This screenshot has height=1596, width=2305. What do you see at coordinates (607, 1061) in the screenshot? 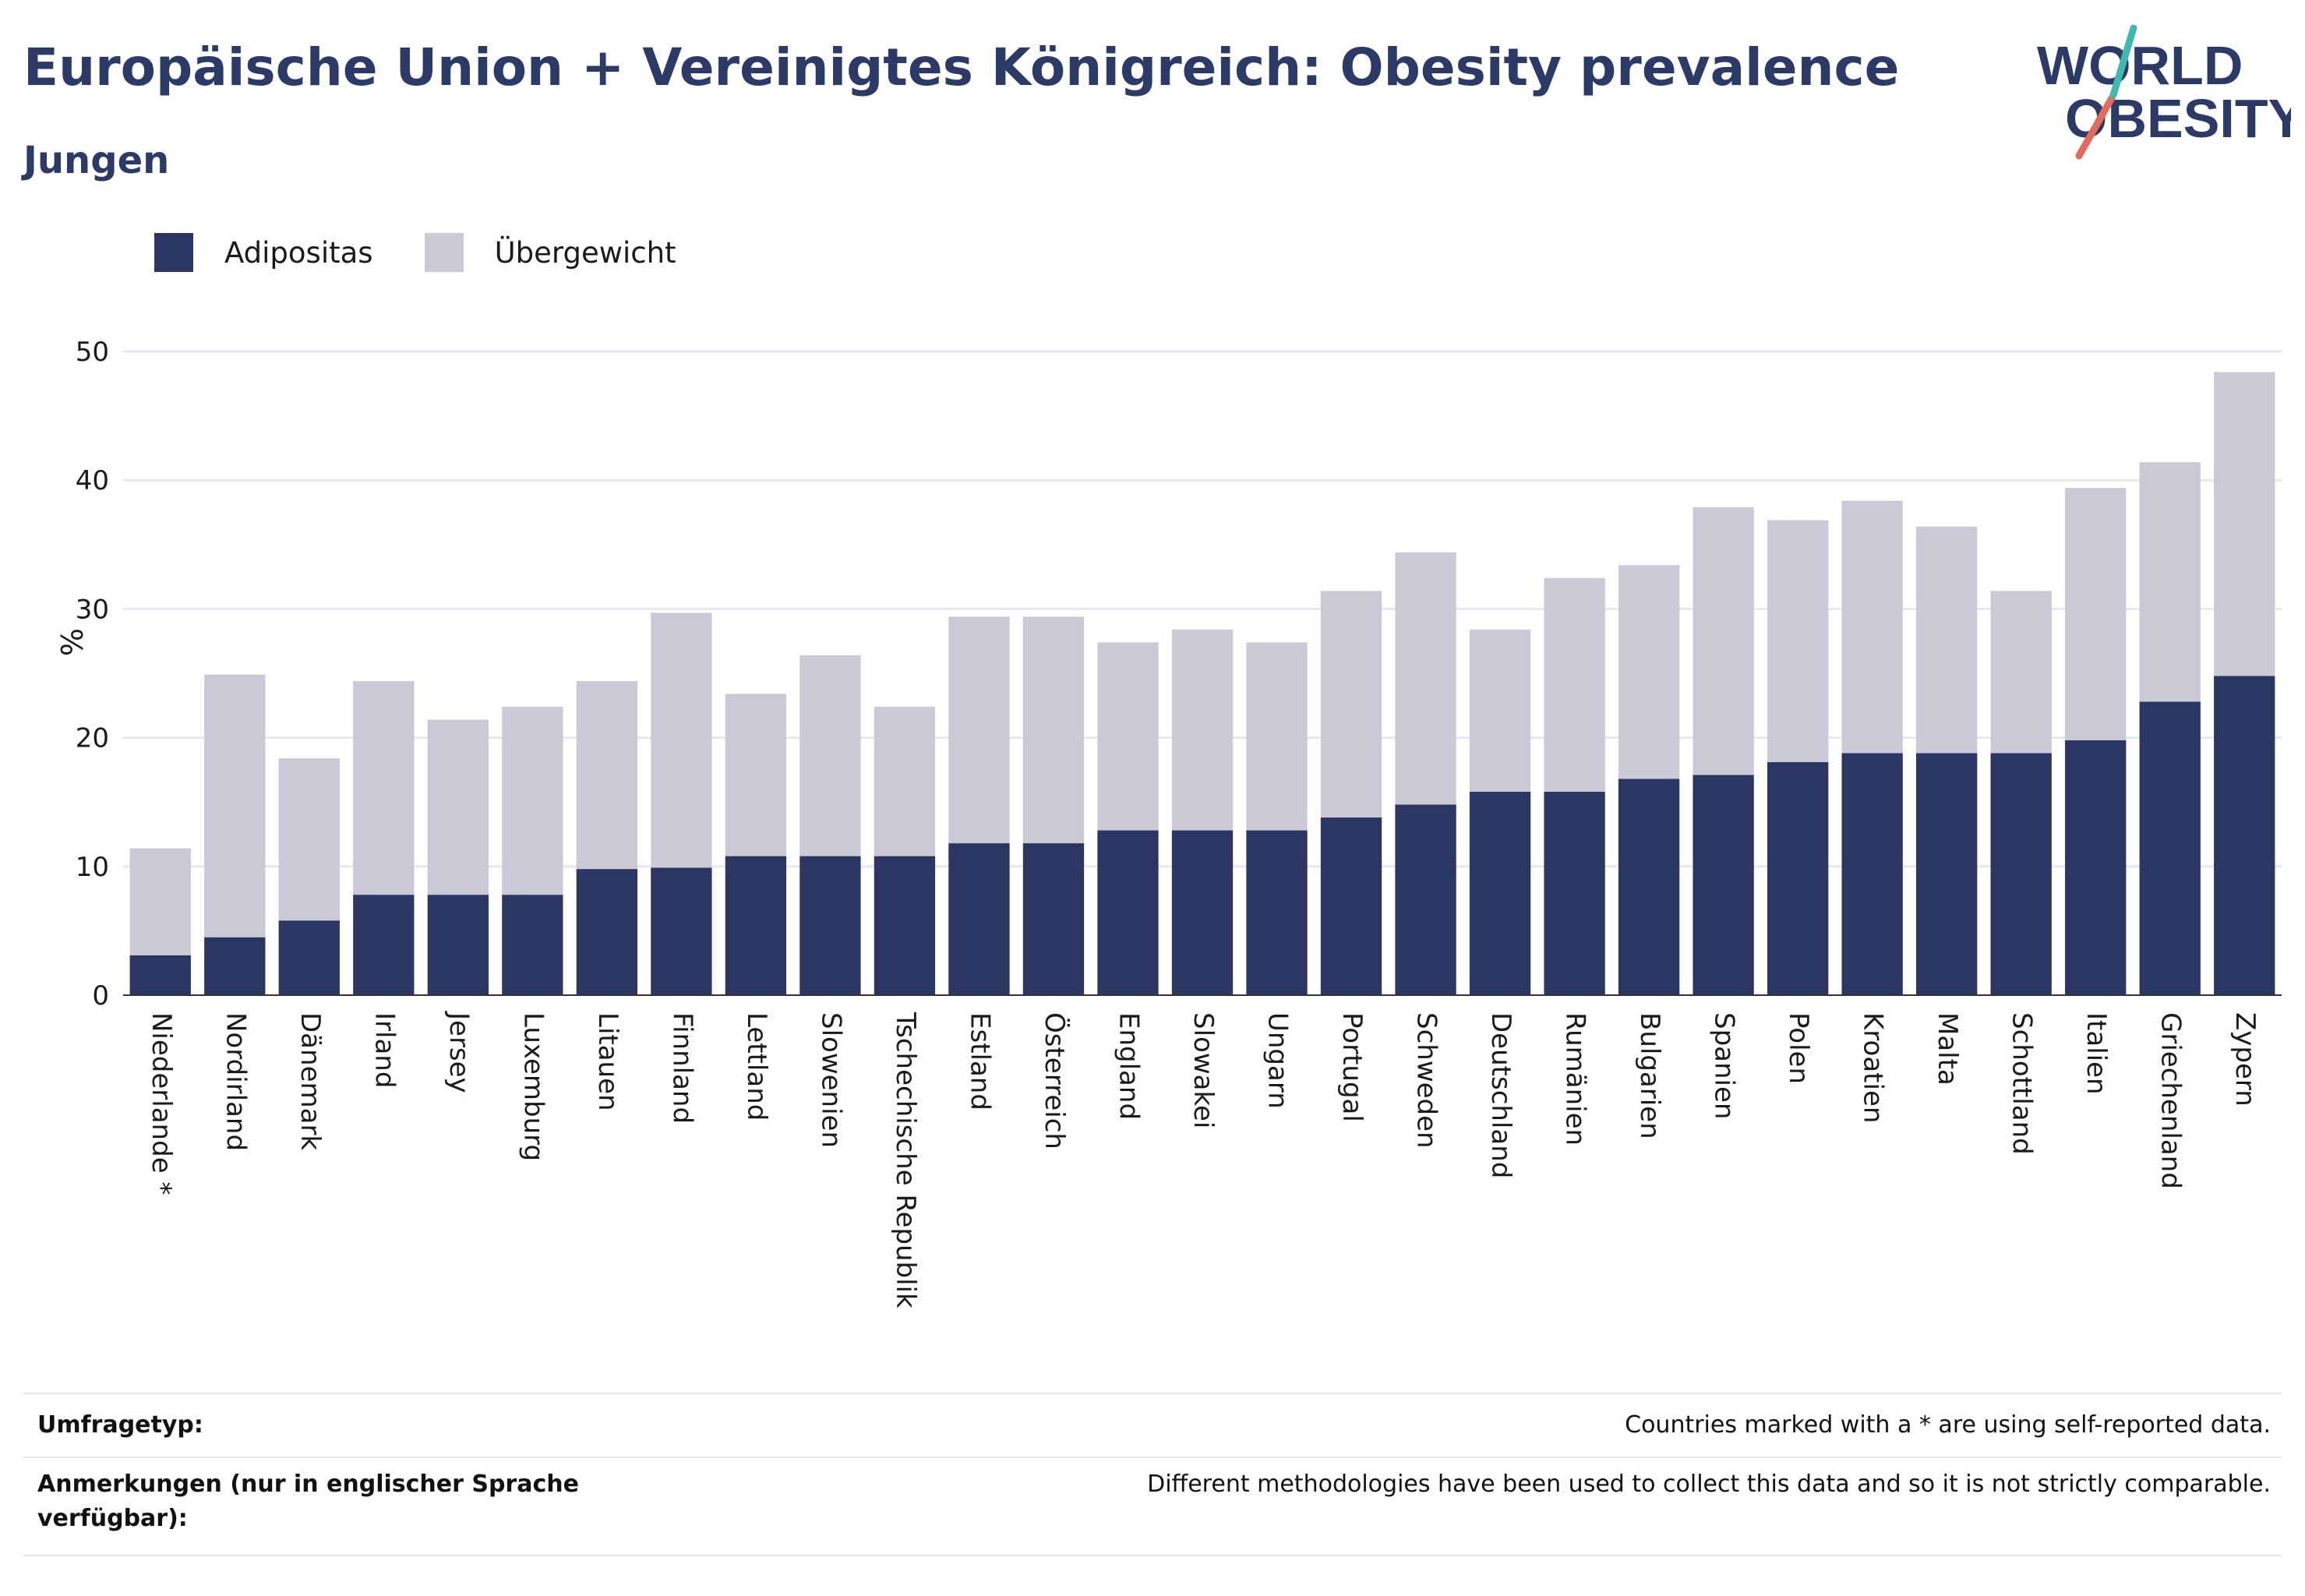
I see `x-tick-label: Litauen` at bounding box center [607, 1061].